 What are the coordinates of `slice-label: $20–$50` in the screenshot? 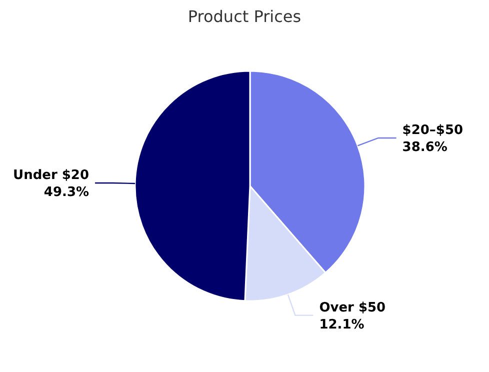 It's located at (433, 130).